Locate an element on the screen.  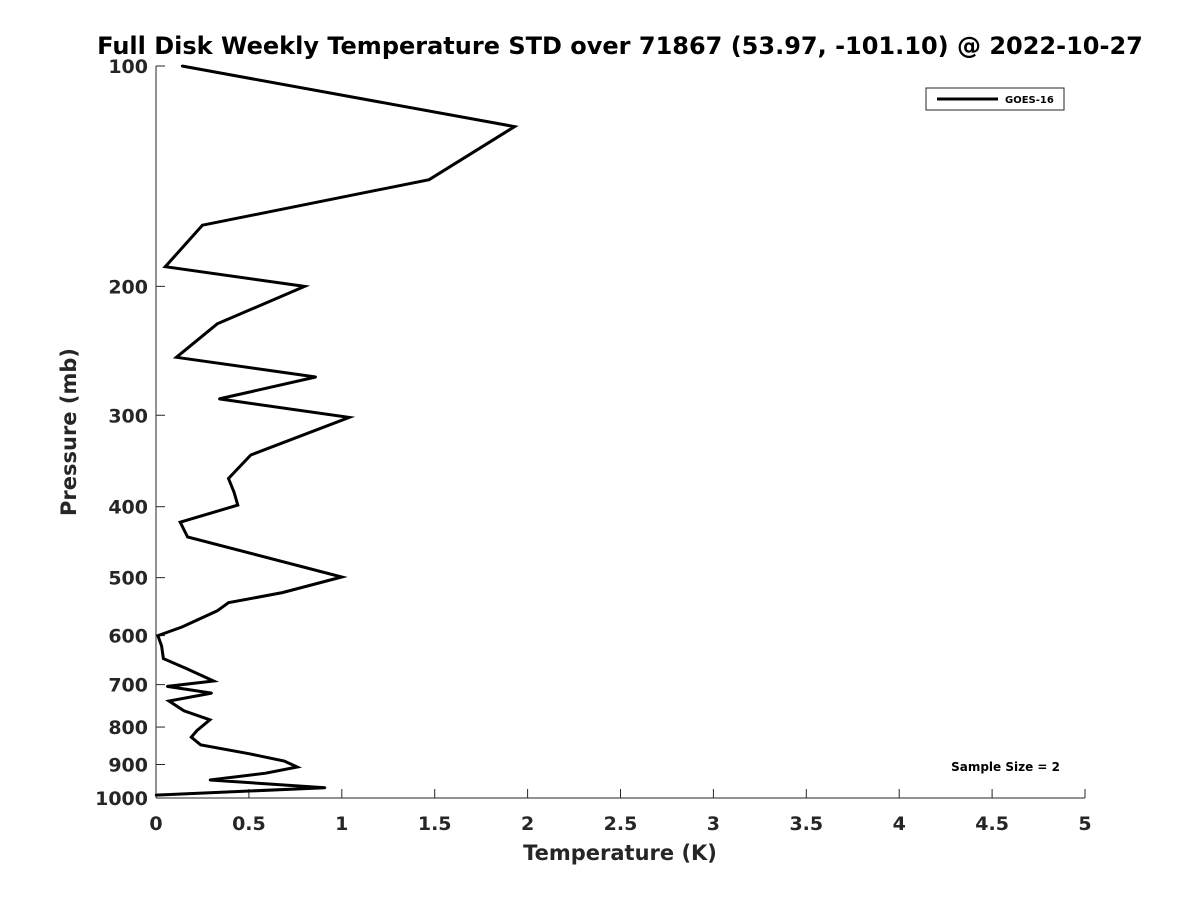
y-tick-label: 300 is located at coordinates (128, 416).